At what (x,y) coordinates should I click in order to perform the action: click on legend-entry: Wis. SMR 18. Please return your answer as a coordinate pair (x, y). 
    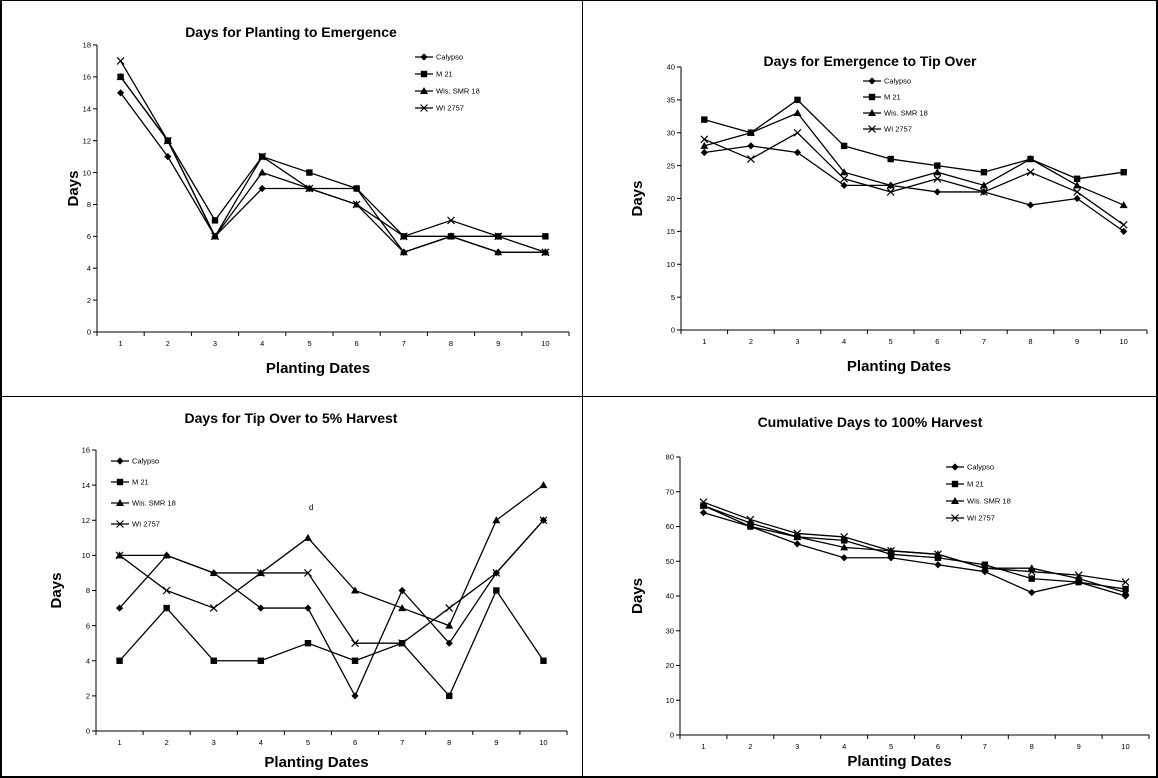
    Looking at the image, I should click on (143, 503).